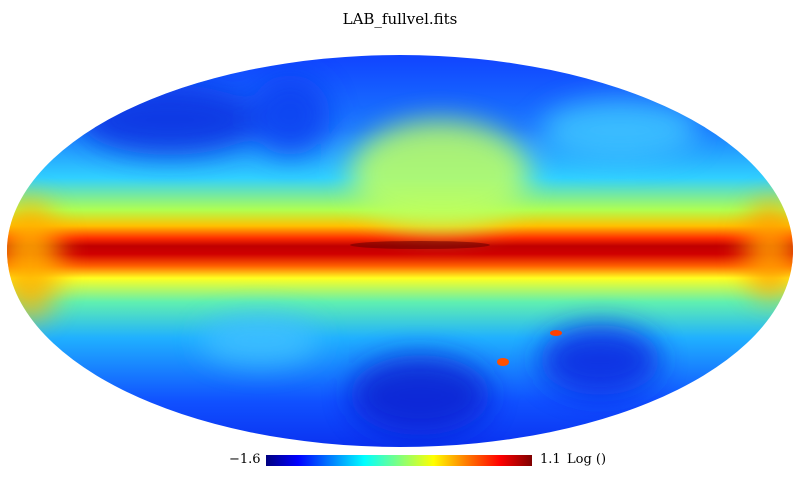  I want to click on colorbar, so click(399, 460).